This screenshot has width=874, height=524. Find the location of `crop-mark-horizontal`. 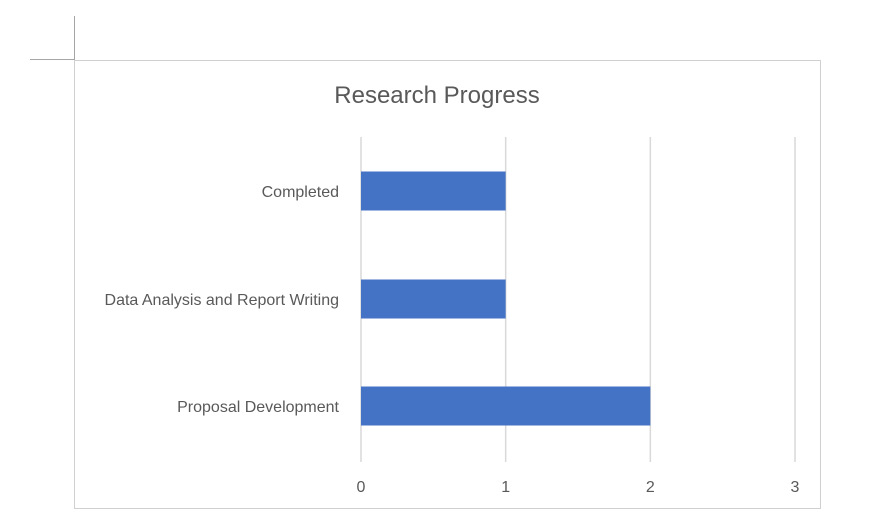

crop-mark-horizontal is located at coordinates (52, 59).